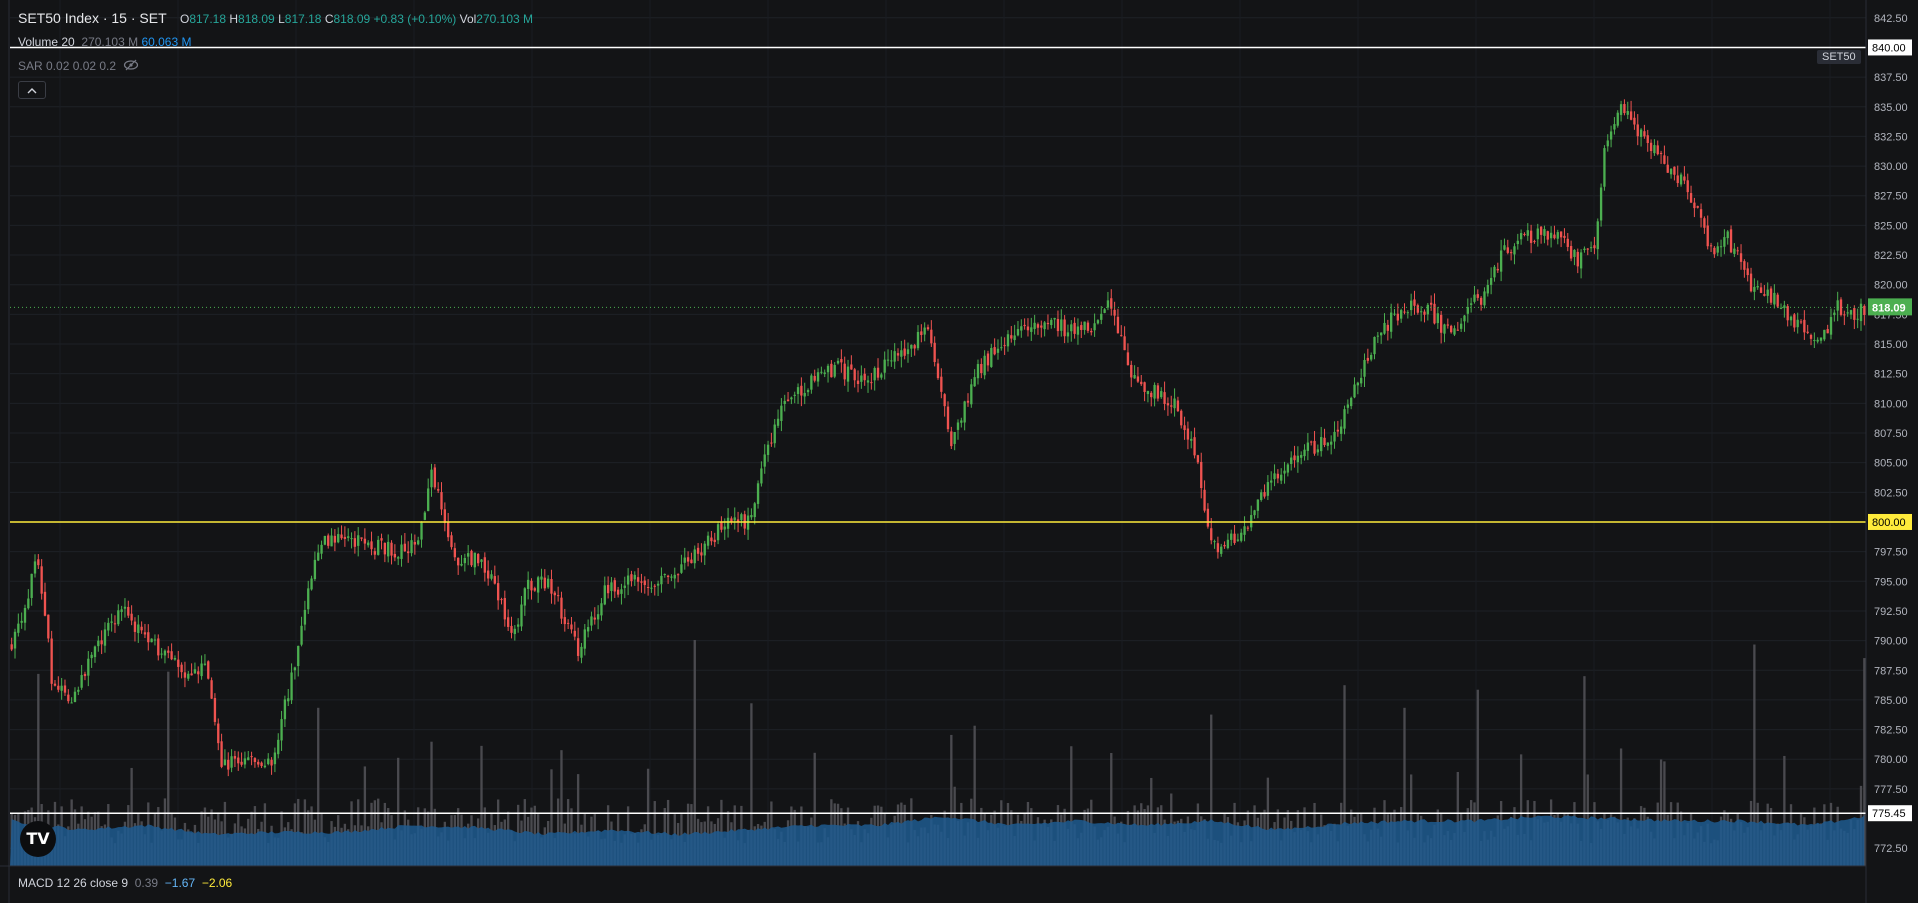  I want to click on last-price-label: 818.09, so click(1889, 308).